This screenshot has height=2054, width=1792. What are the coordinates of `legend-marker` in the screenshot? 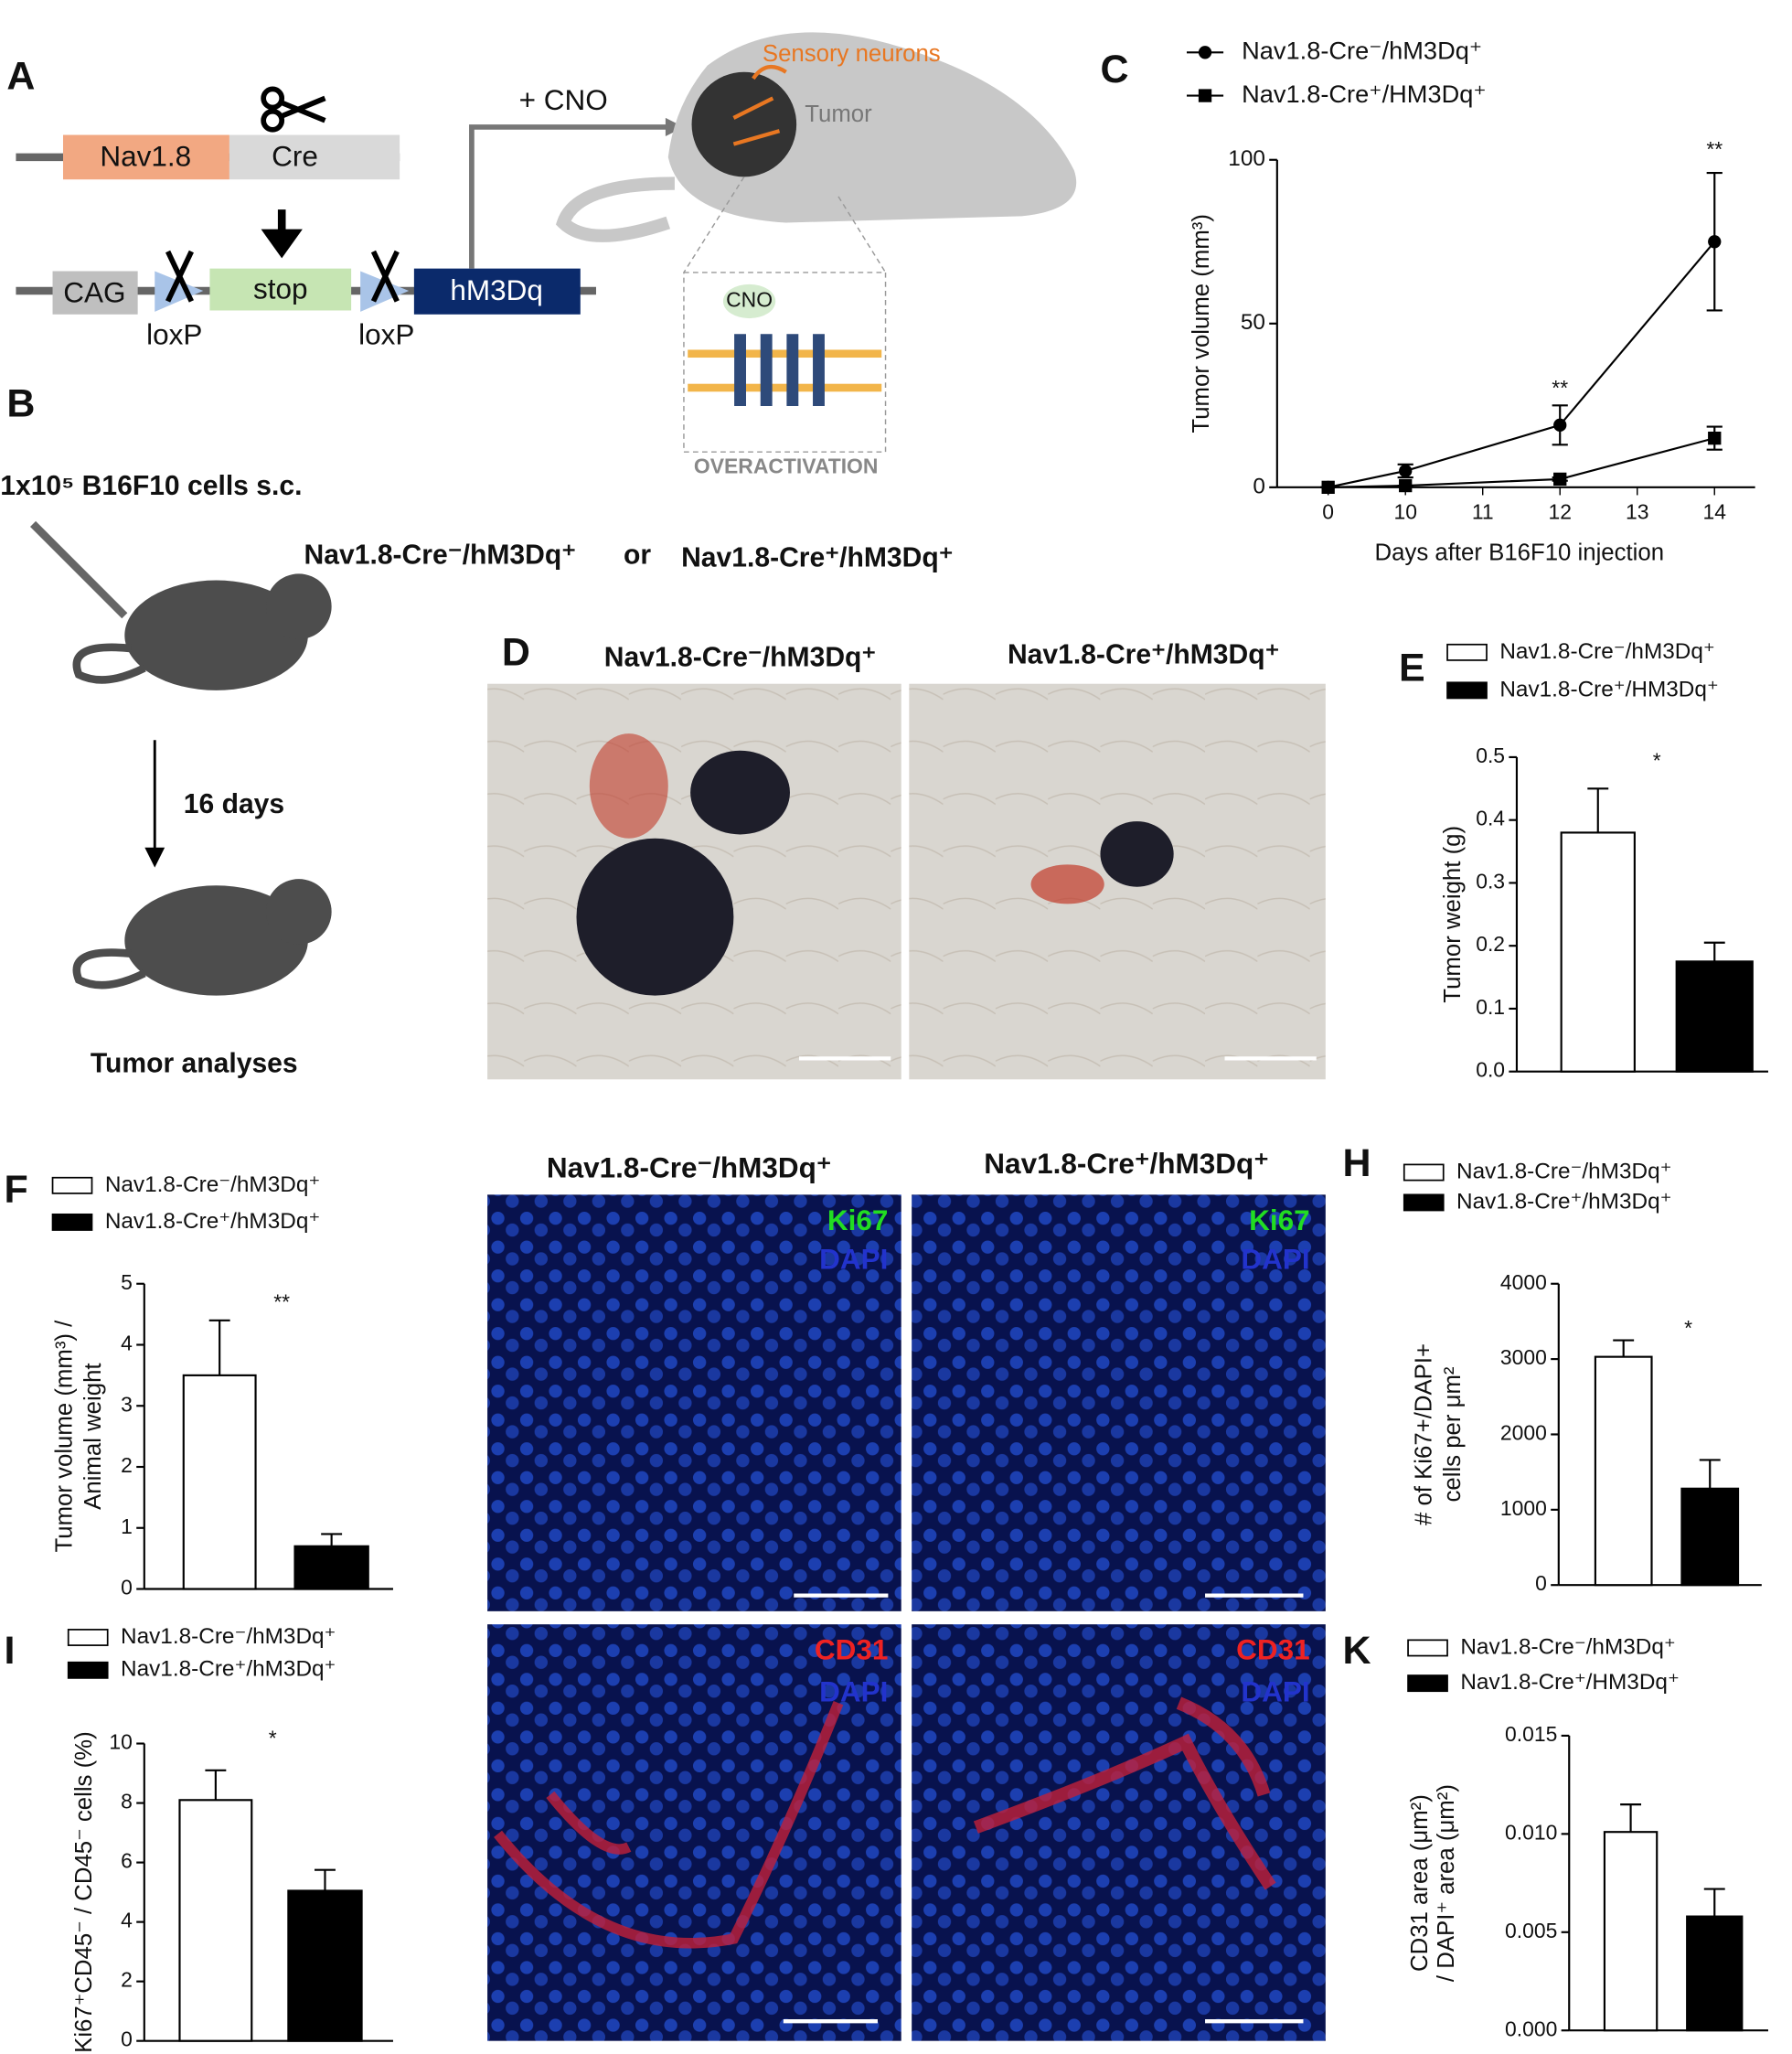 It's located at (1205, 95).